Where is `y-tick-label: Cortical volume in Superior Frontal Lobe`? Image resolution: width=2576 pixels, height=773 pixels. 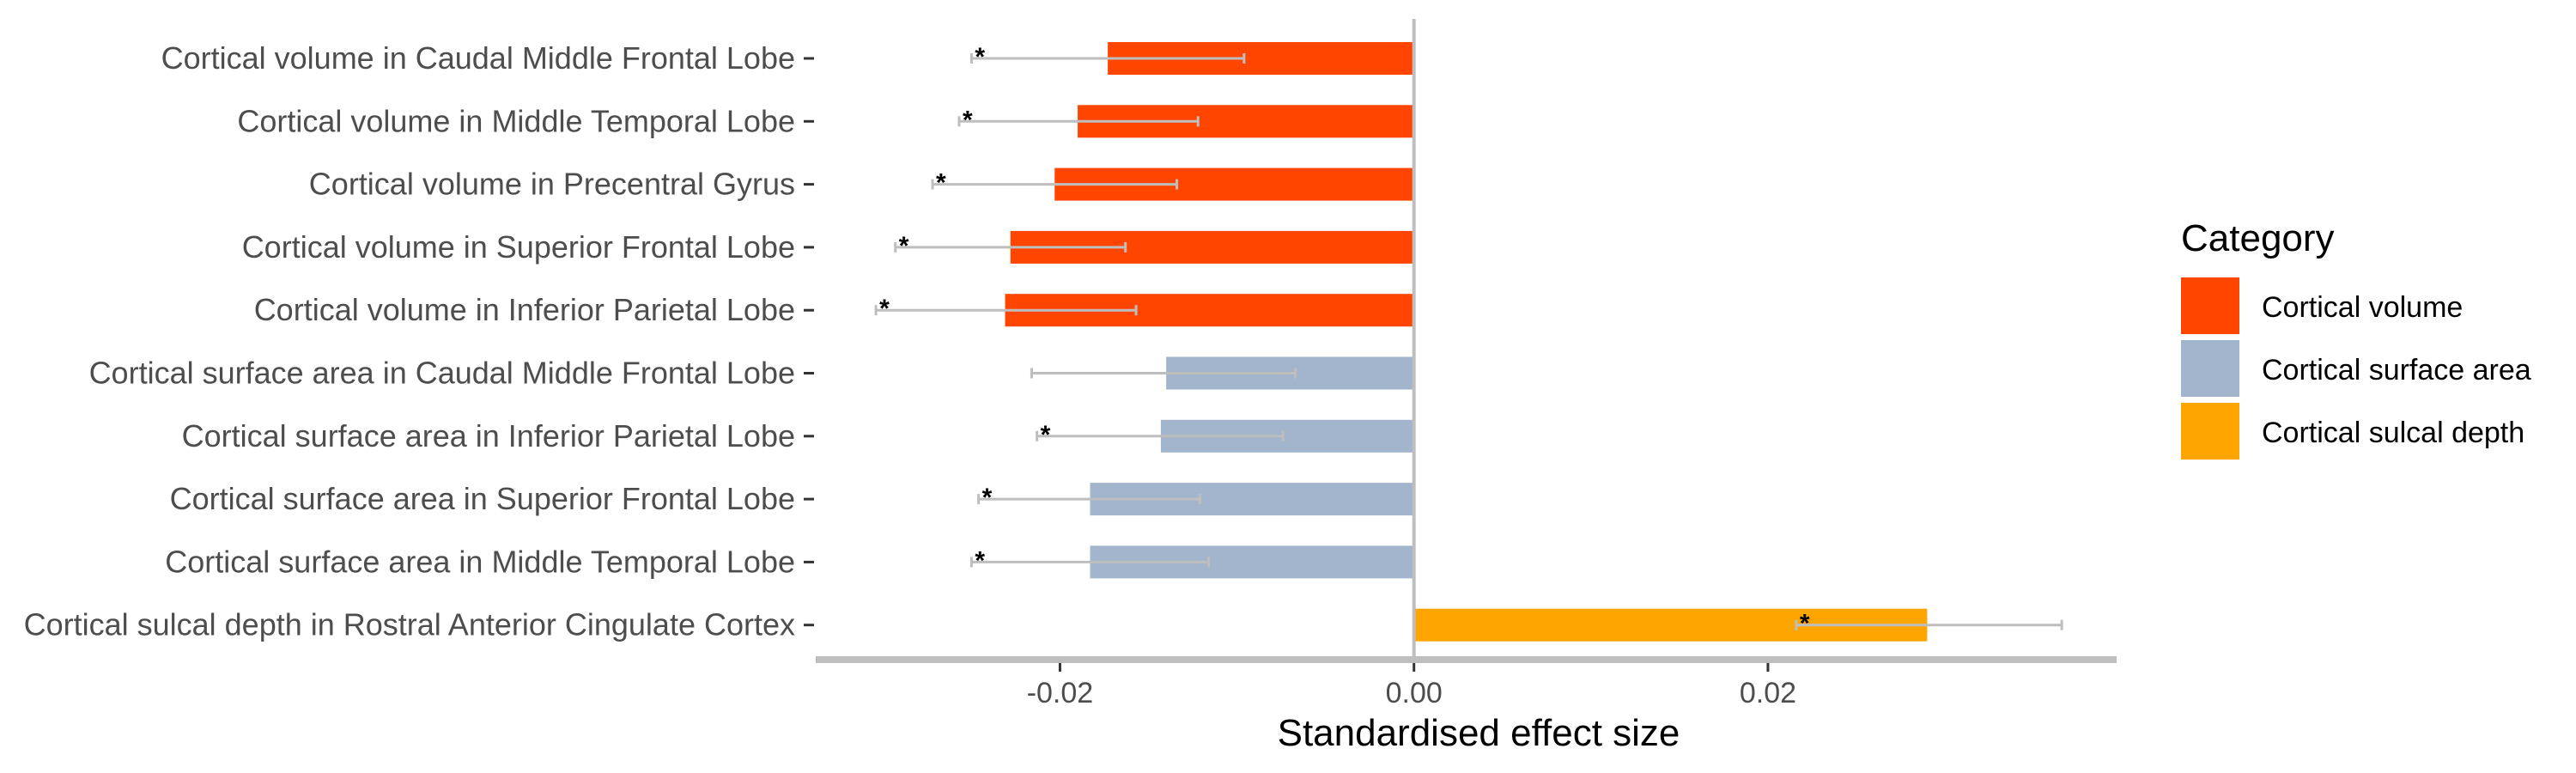
y-tick-label: Cortical volume in Superior Frontal Lobe is located at coordinates (519, 247).